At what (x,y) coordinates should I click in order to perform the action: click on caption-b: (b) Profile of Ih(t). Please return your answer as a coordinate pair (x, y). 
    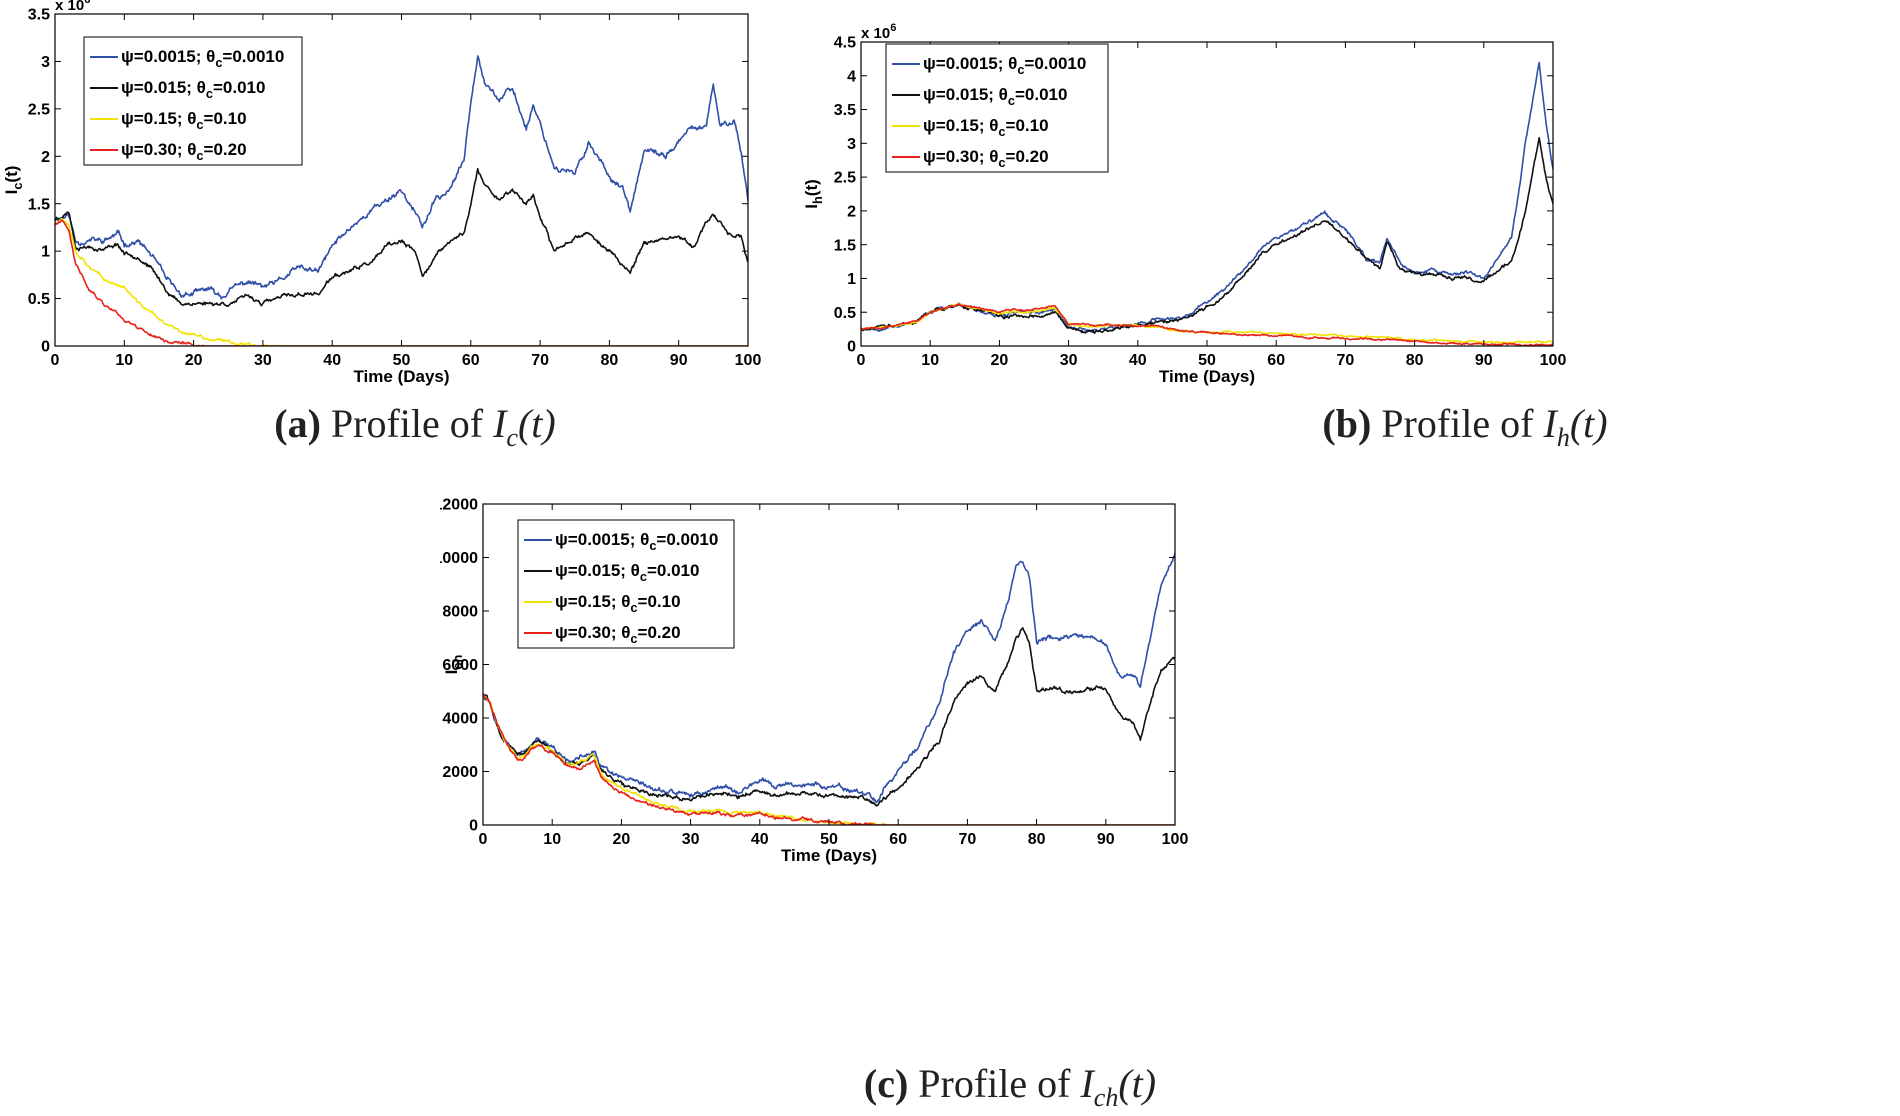
    Looking at the image, I should click on (1465, 426).